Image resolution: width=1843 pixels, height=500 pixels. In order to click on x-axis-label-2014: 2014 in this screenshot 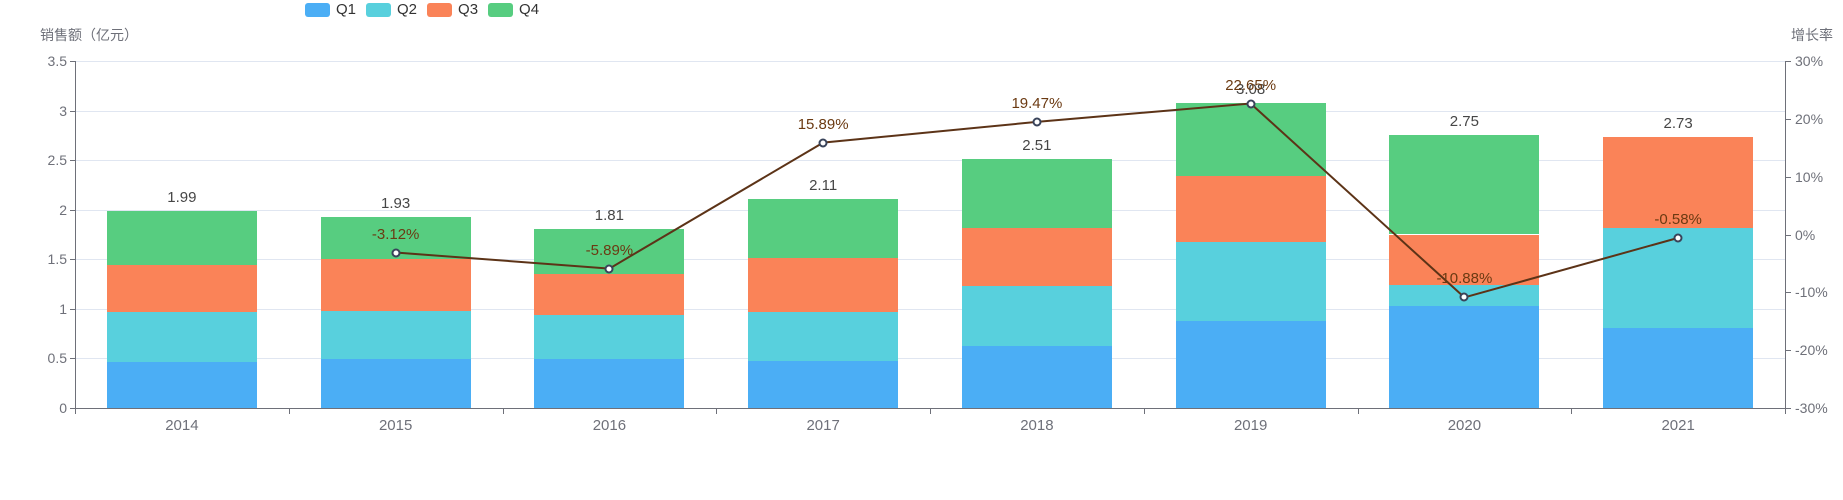, I will do `click(182, 425)`.